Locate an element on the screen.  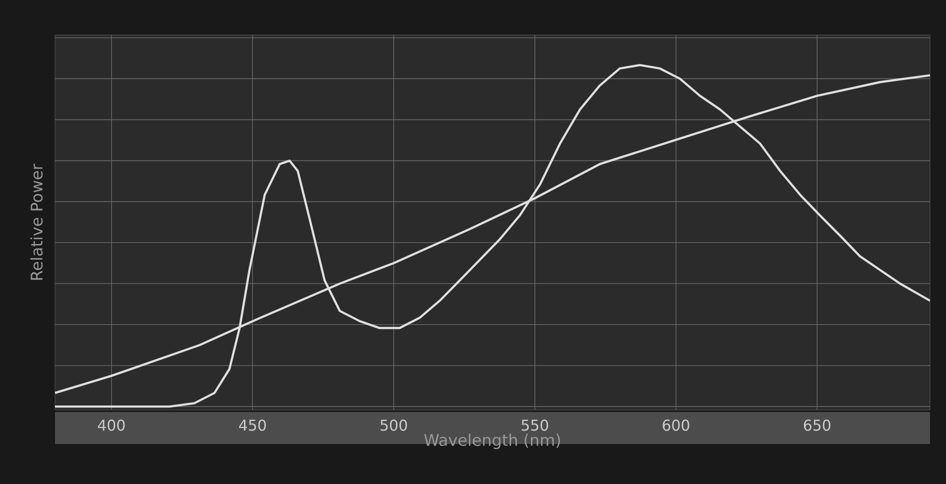
x-tick-label: 650 is located at coordinates (817, 425).